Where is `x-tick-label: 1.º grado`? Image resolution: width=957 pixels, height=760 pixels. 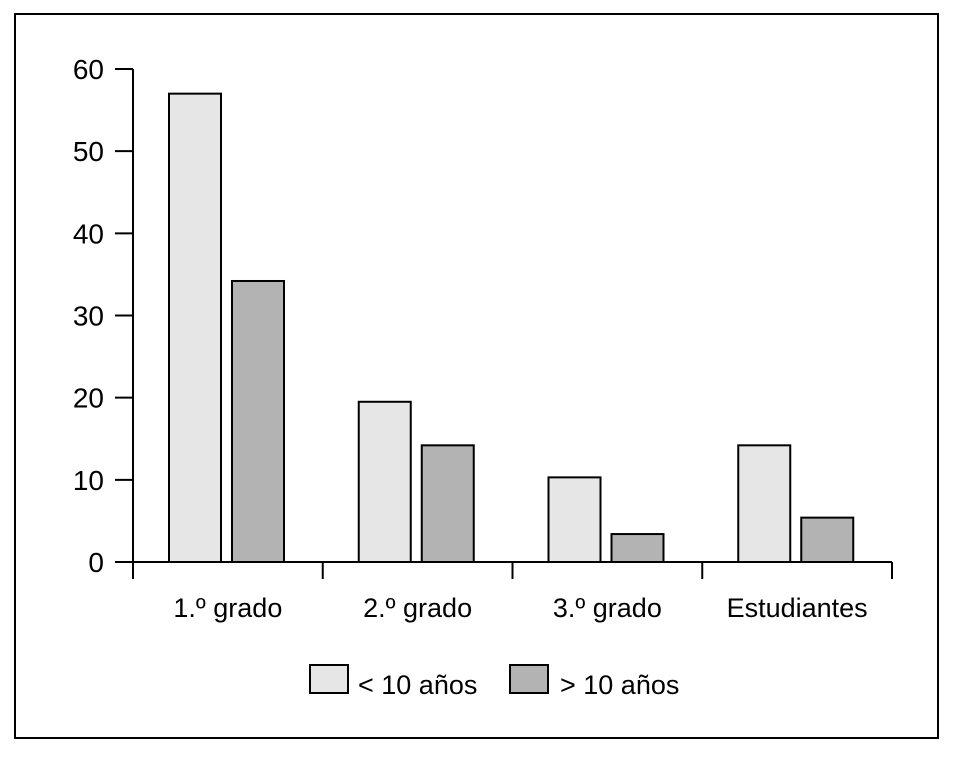 x-tick-label: 1.º grado is located at coordinates (227, 608).